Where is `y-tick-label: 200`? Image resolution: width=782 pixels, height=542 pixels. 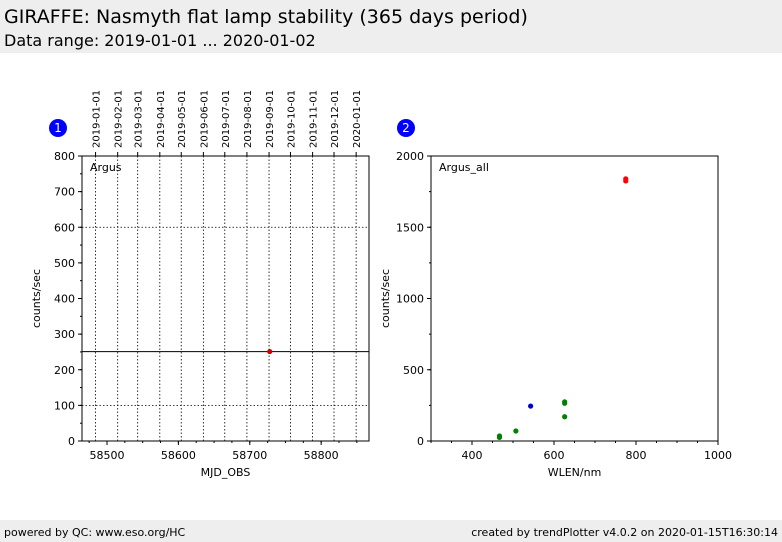 y-tick-label: 200 is located at coordinates (64, 370).